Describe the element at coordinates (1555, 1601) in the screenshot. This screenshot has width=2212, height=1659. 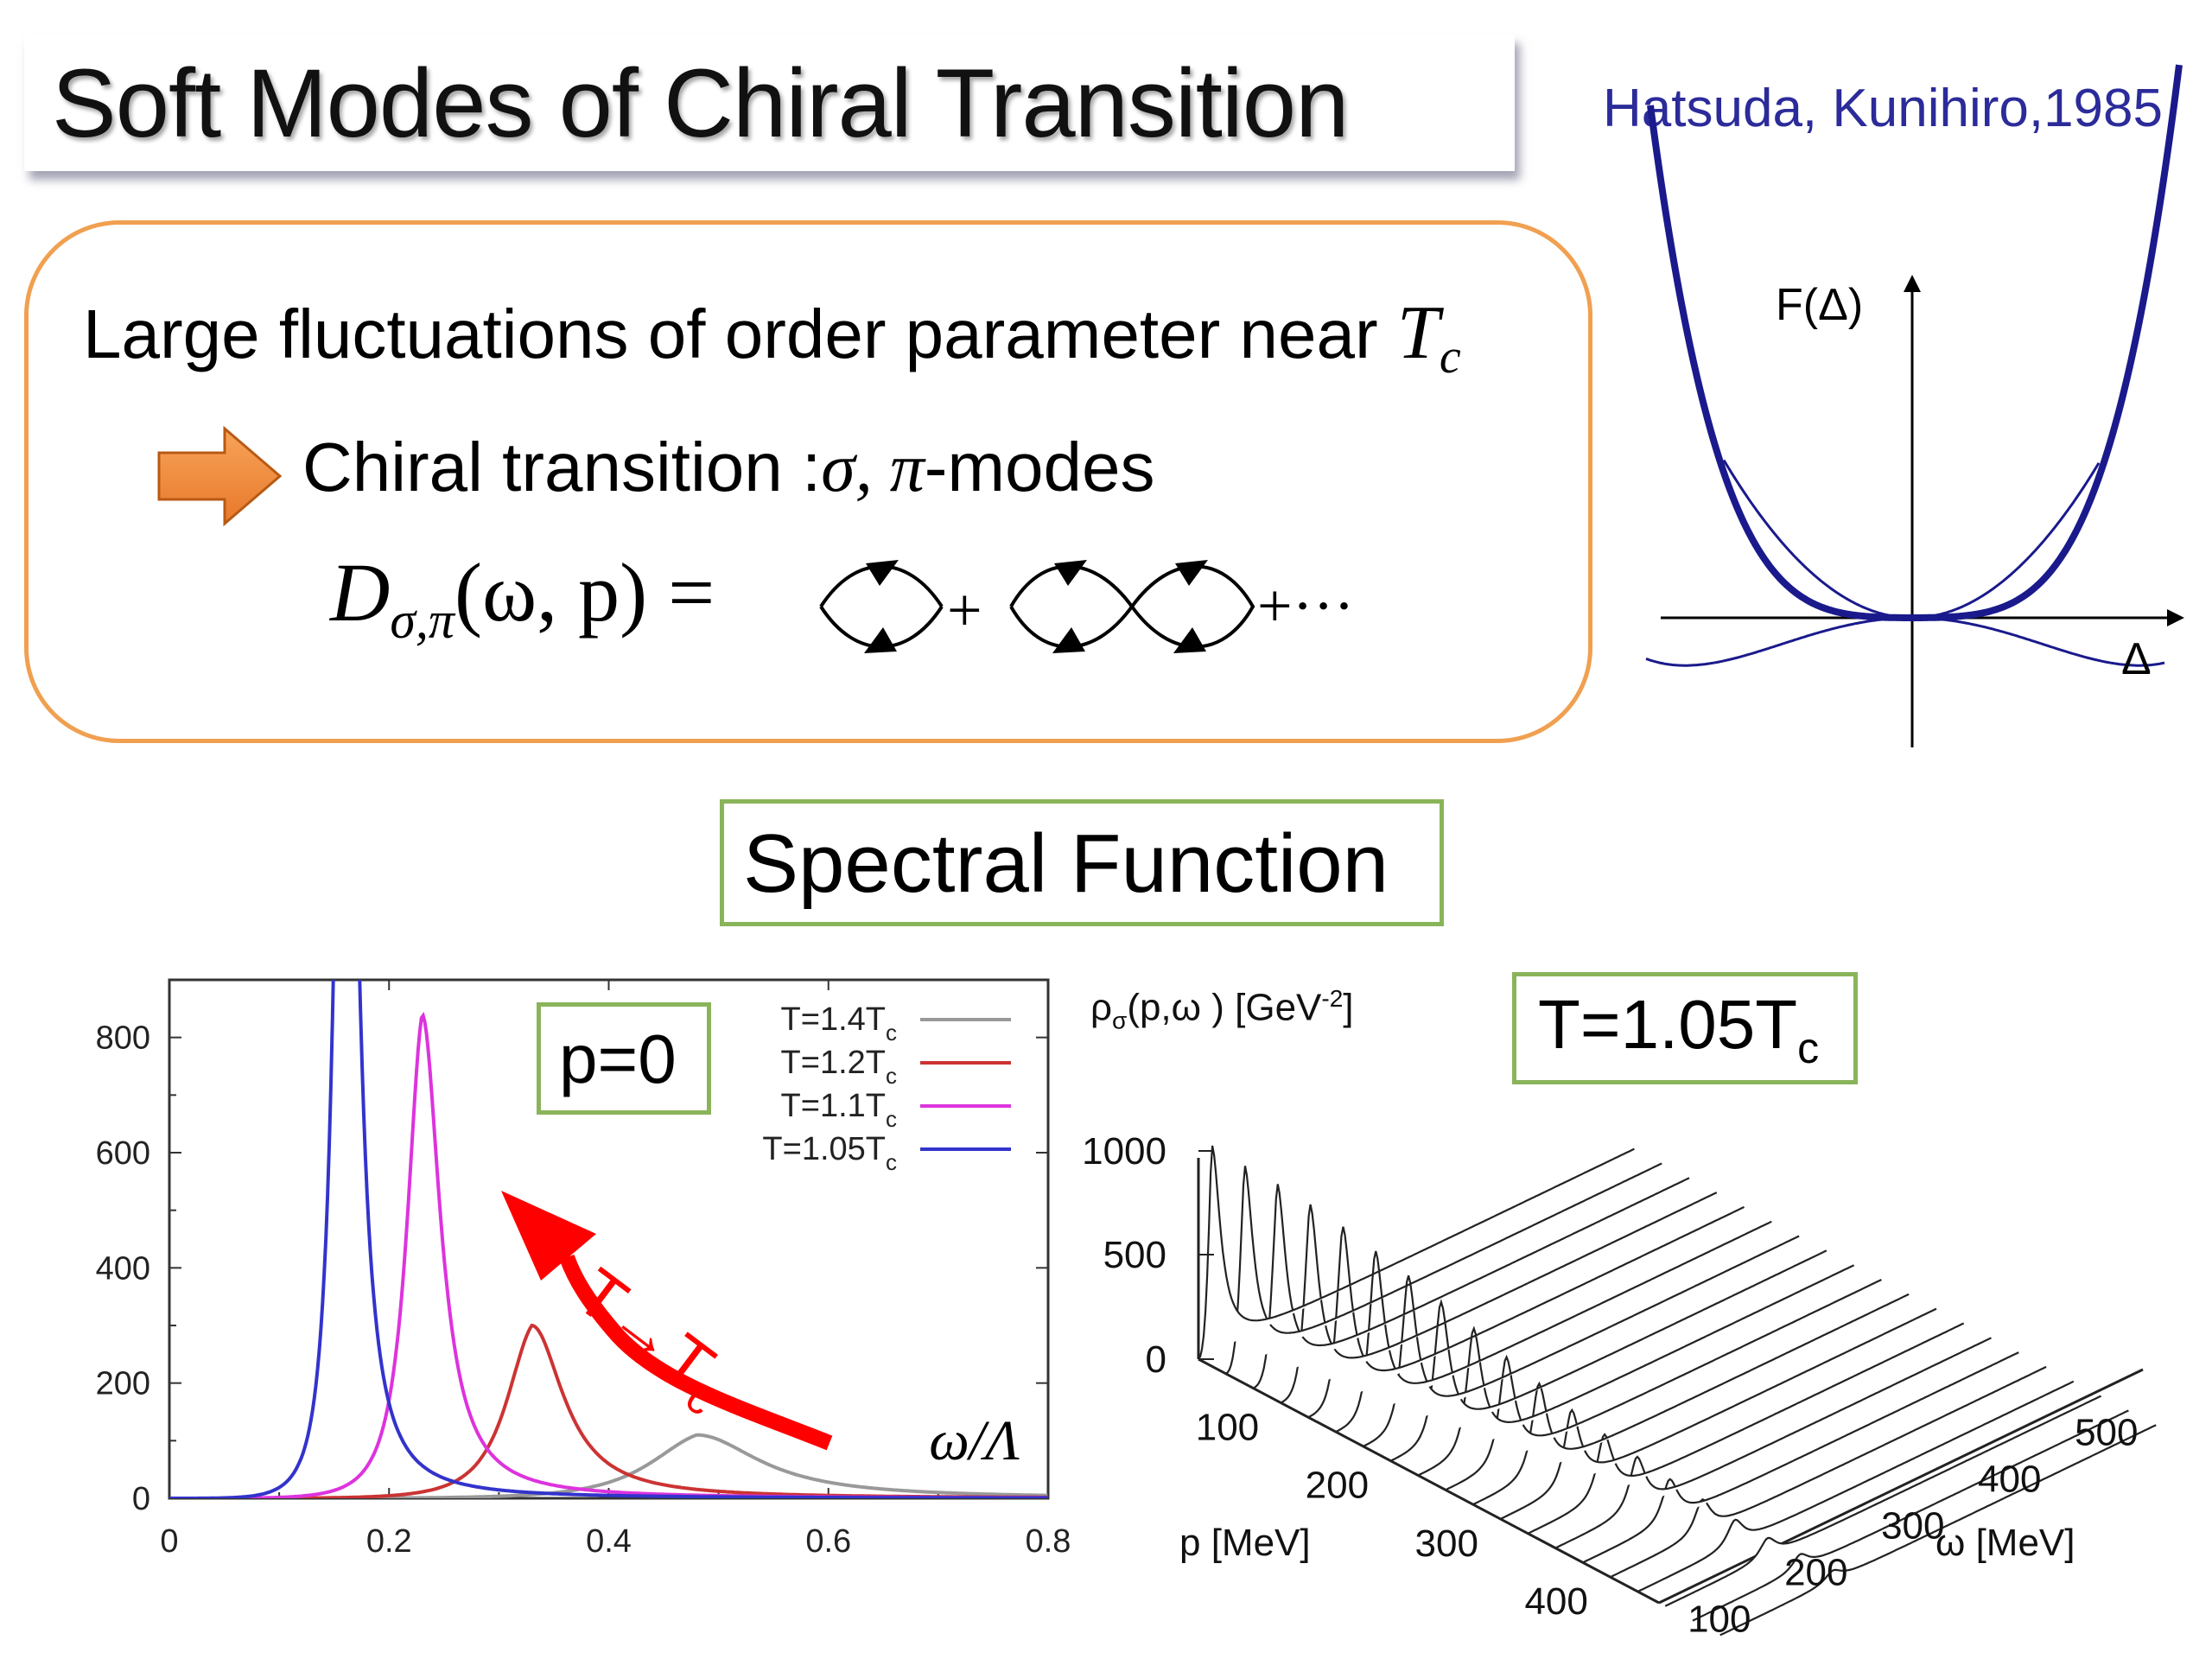
I see `p-tick-label: 400` at that location.